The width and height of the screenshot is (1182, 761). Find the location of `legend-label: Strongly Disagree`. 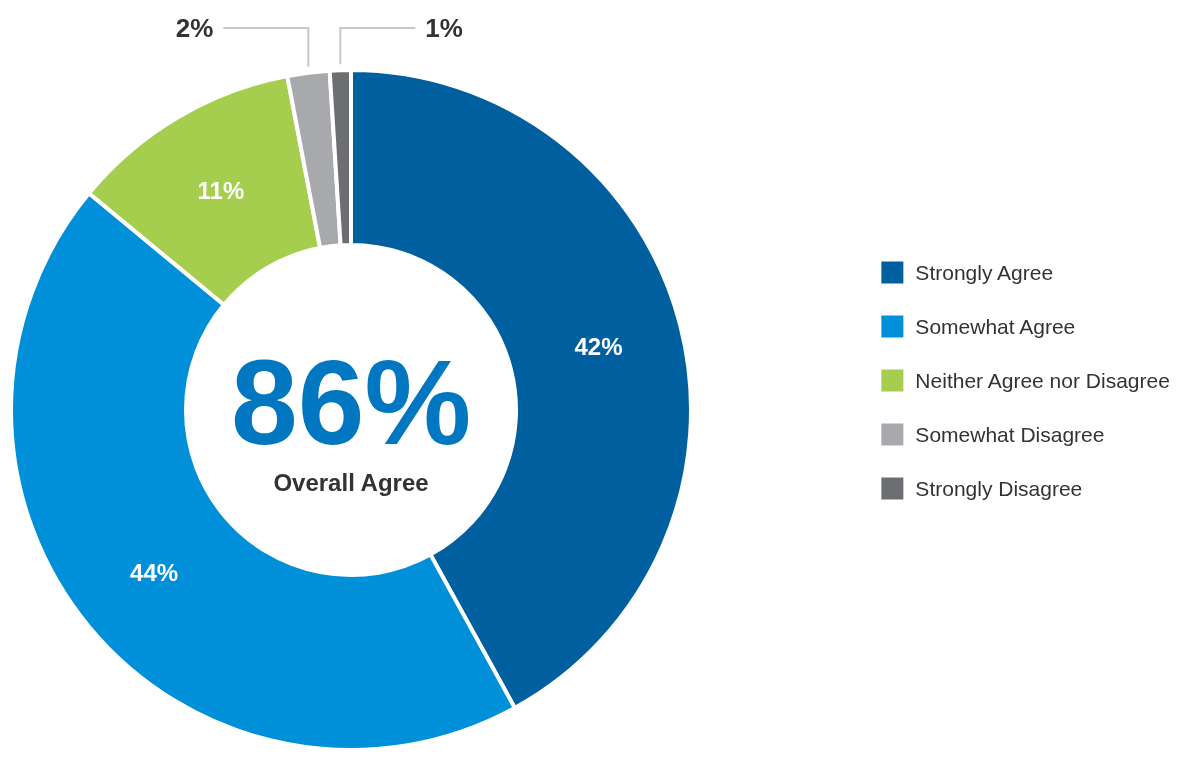

legend-label: Strongly Disagree is located at coordinates (999, 488).